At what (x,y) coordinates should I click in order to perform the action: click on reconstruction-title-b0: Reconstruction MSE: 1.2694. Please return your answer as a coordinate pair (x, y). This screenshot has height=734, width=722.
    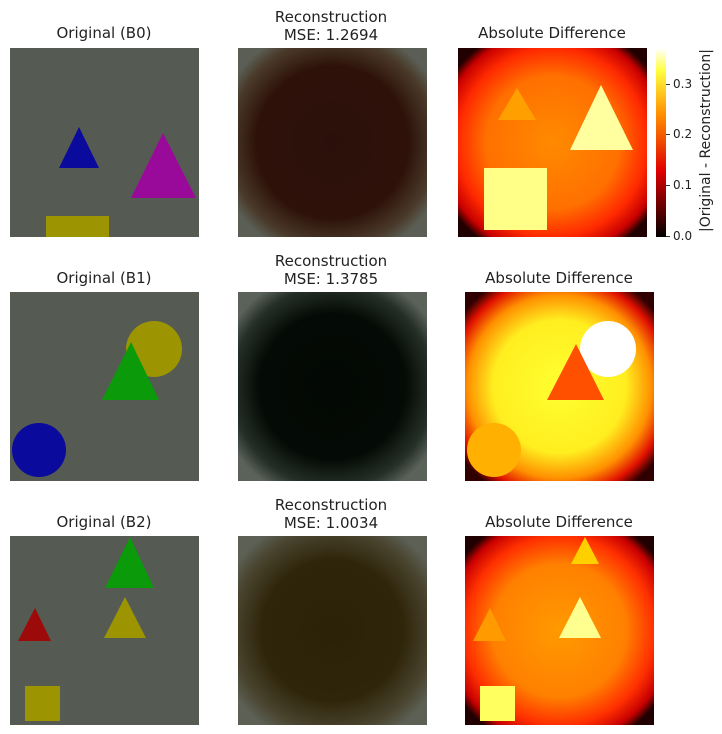
    Looking at the image, I should click on (331, 26).